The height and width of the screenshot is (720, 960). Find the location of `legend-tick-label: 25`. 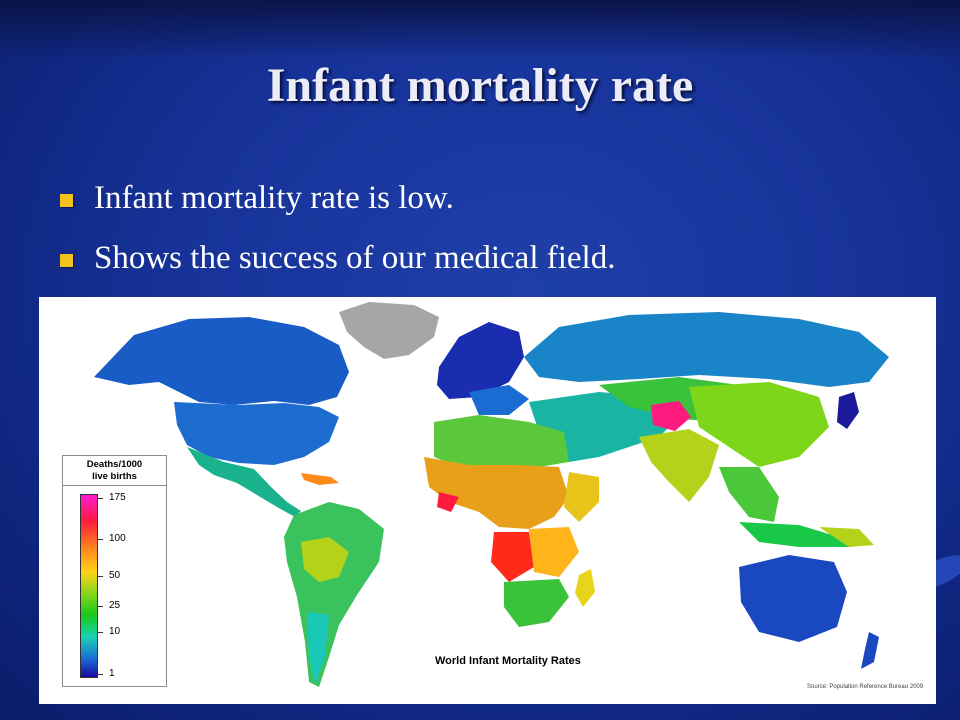

legend-tick-label: 25 is located at coordinates (115, 605).